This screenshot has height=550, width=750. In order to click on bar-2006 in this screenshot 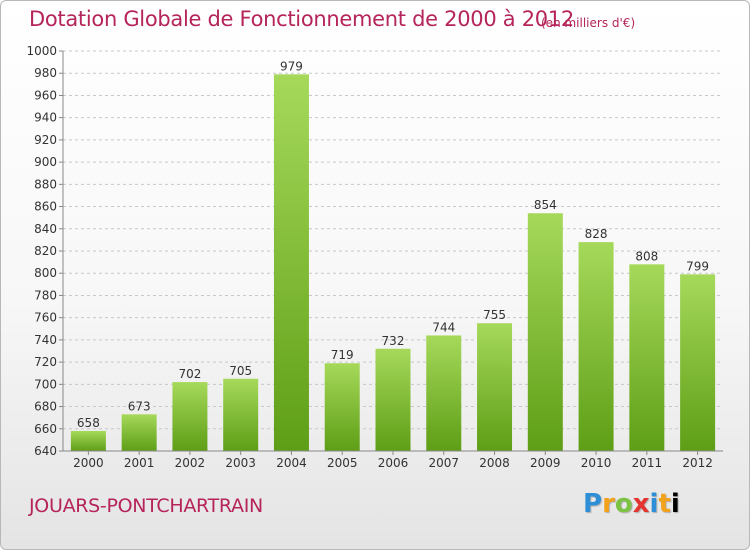, I will do `click(393, 399)`.